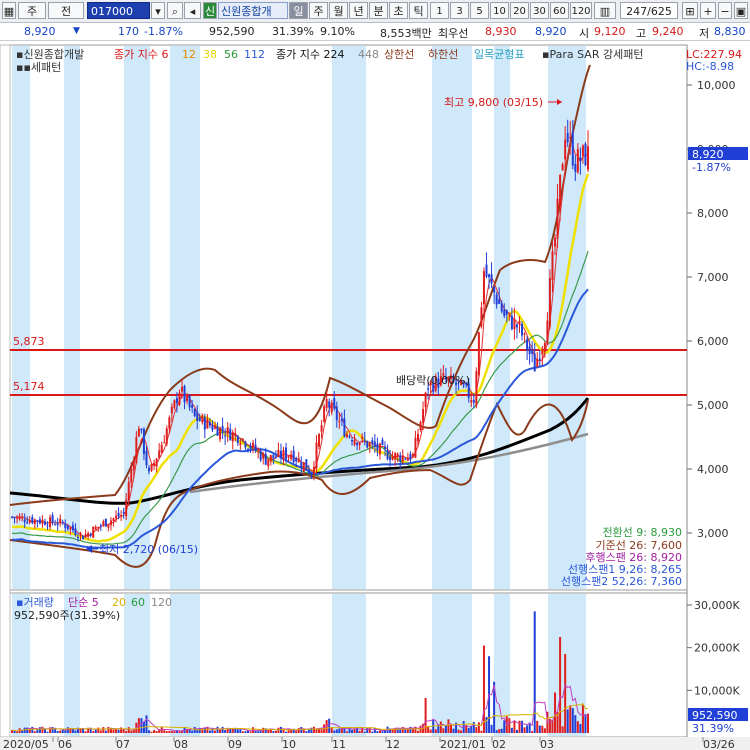 This screenshot has width=750, height=750. I want to click on data-count-input: 247/625, so click(649, 10).